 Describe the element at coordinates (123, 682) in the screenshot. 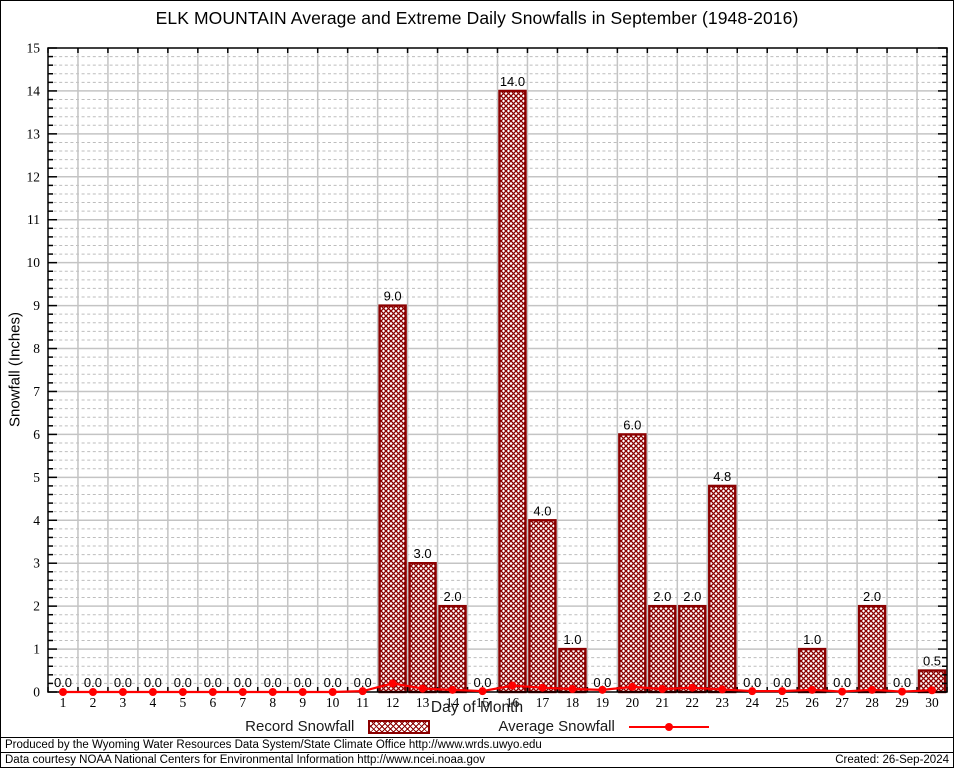

I see `value-label-day-3: 0.0` at that location.